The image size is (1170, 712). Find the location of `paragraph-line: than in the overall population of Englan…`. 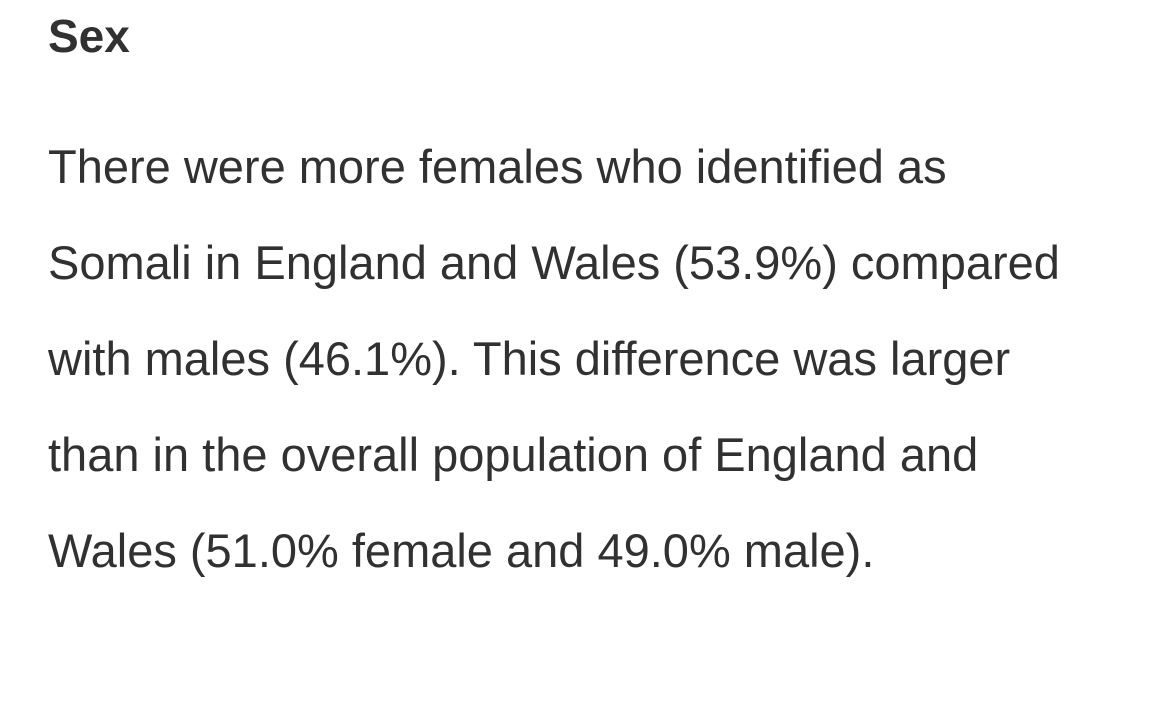

paragraph-line: than in the overall population of Englan… is located at coordinates (513, 454).